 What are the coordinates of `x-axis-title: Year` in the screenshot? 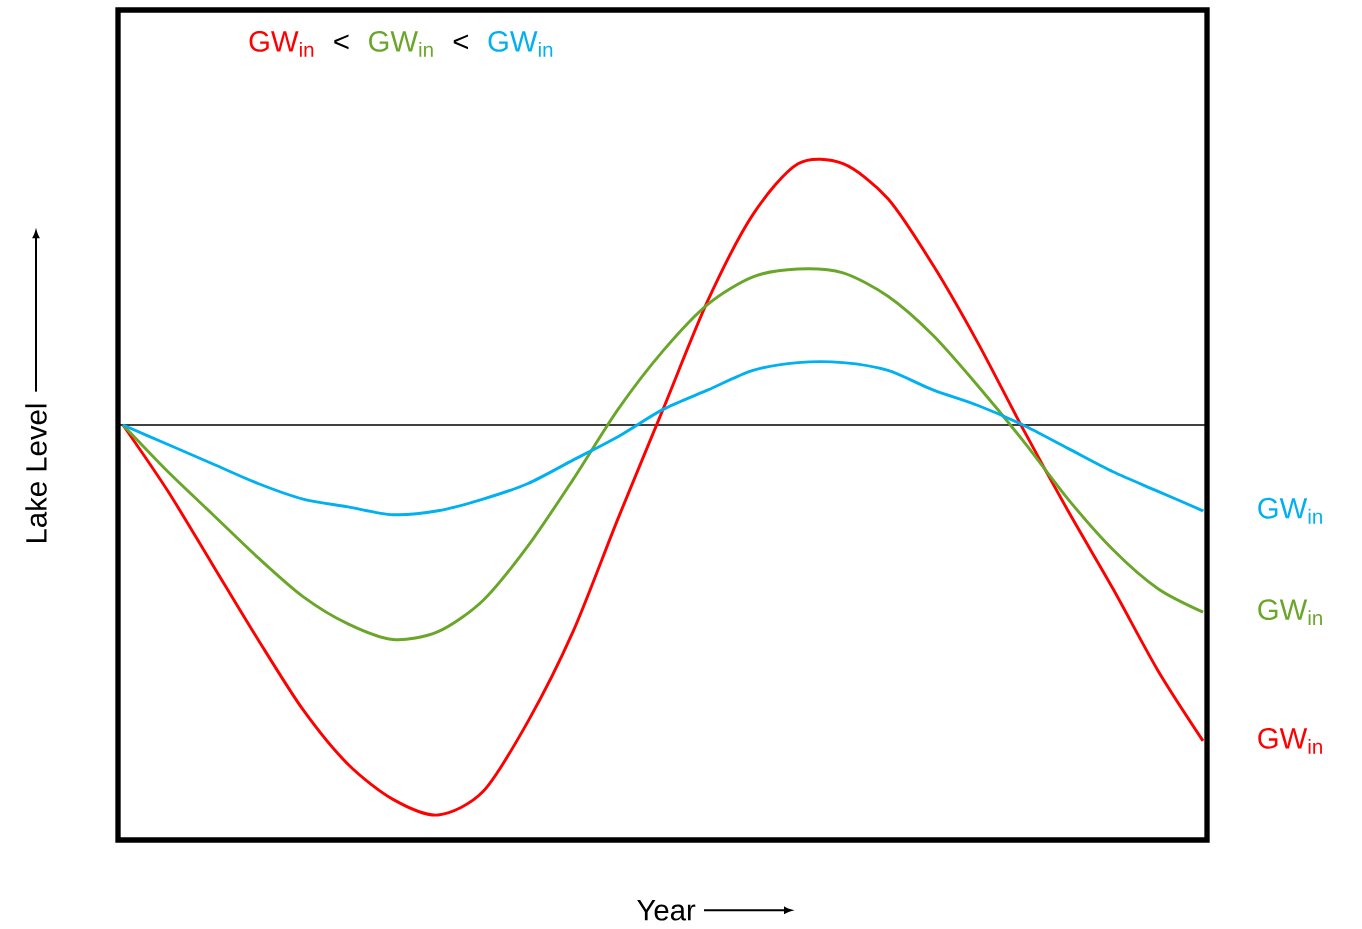 It's located at (666, 910).